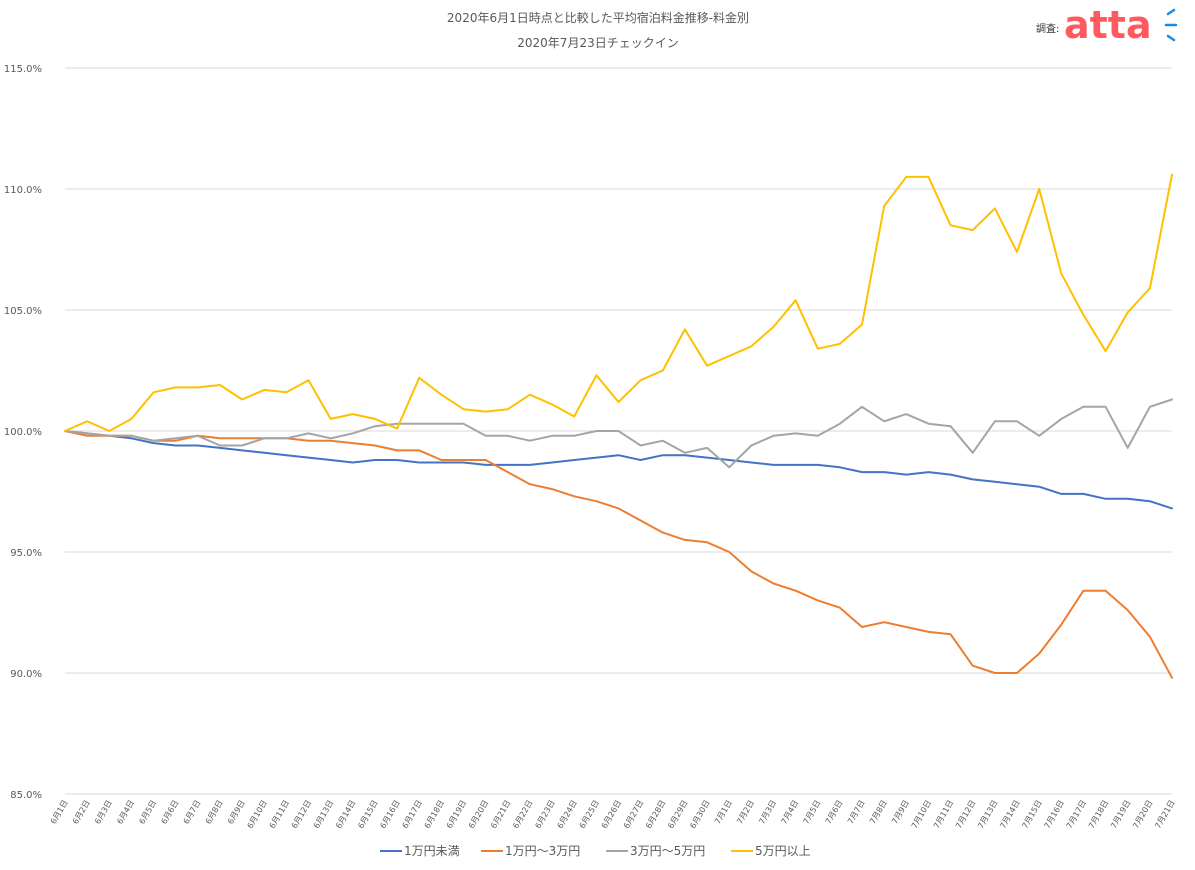 The image size is (1195, 870). I want to click on x-tick-label: 6月2日, so click(81, 812).